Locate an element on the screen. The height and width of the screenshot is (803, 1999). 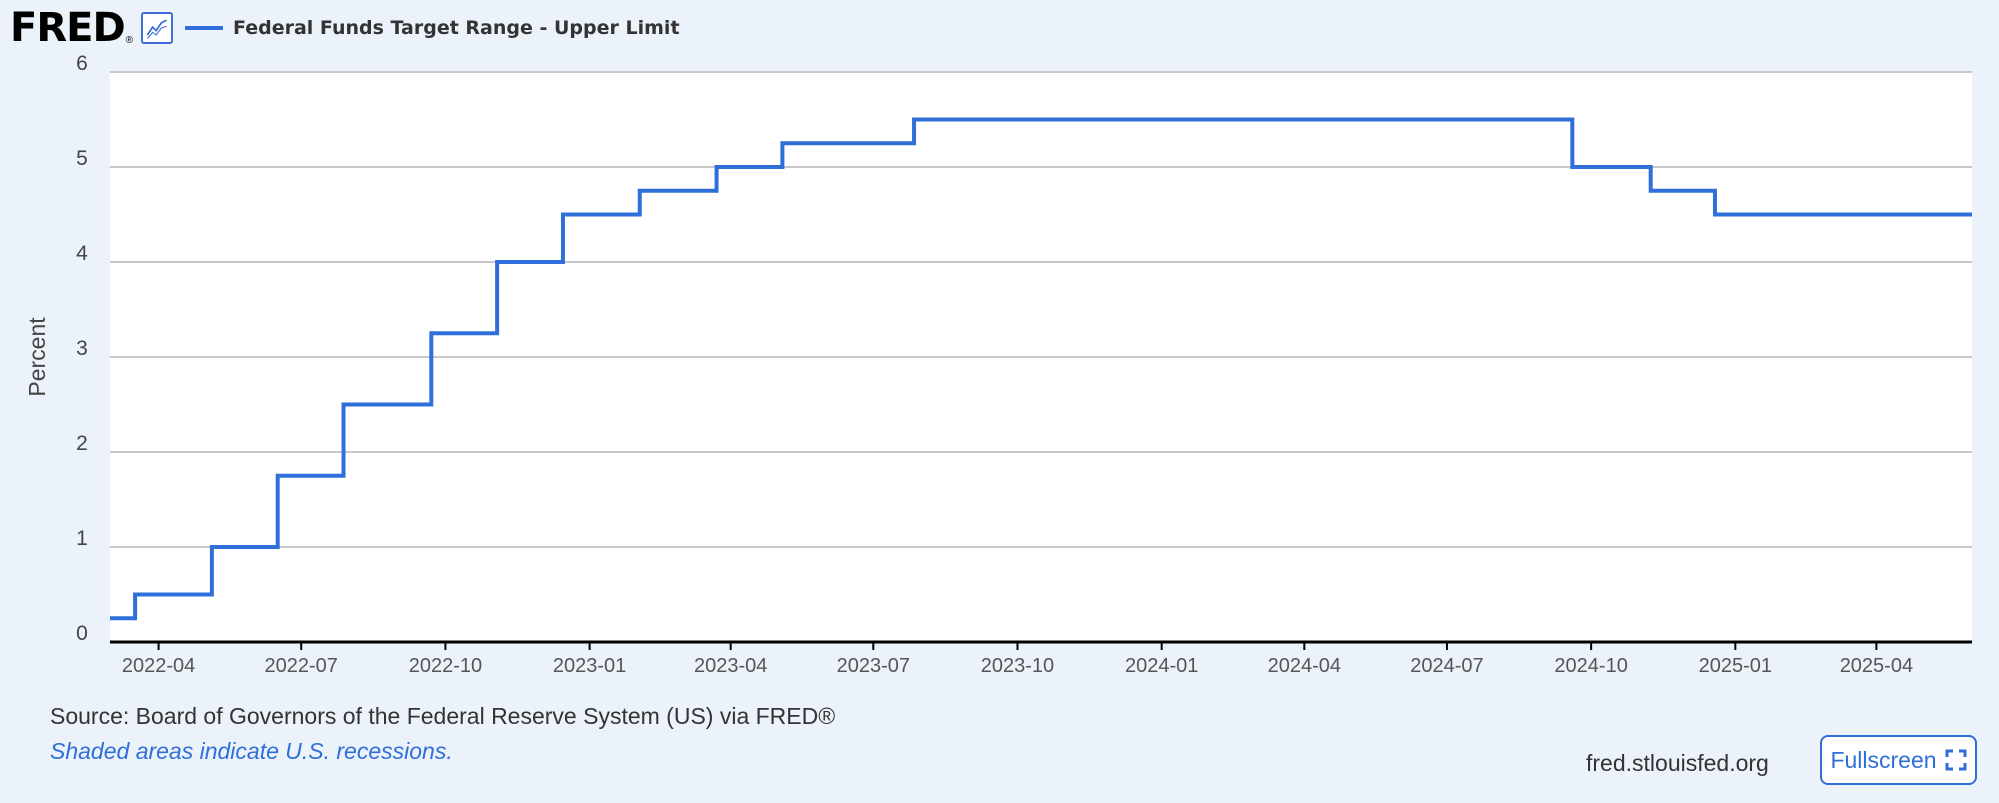
legend-series-label: Federal Funds Target Range - Upper Limit is located at coordinates (456, 28).